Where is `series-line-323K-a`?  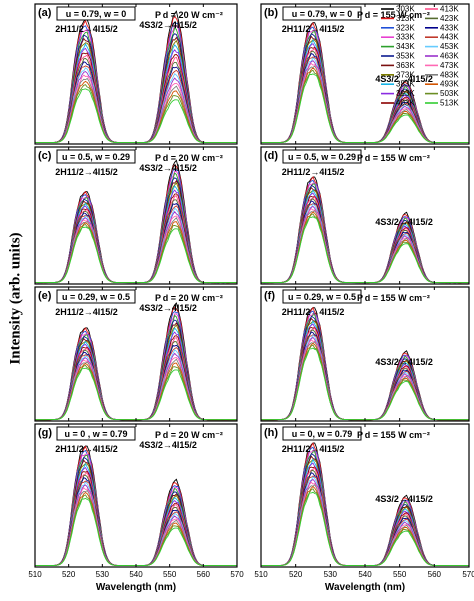
series-line-323K-a is located at coordinates (136, 82).